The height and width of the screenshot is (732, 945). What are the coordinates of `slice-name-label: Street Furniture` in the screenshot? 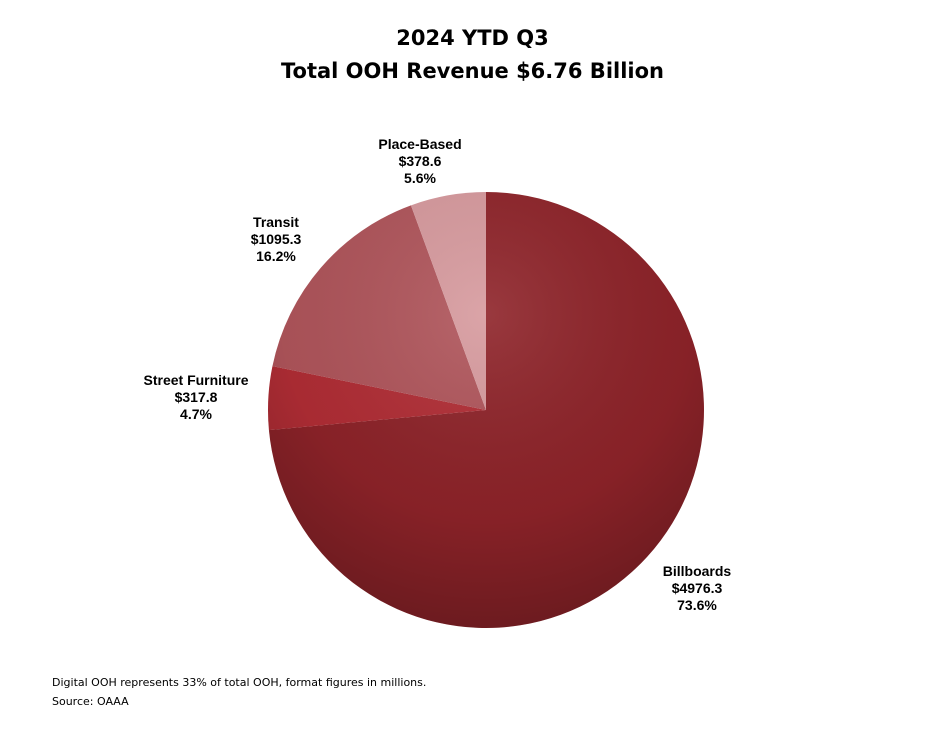 It's located at (196, 380).